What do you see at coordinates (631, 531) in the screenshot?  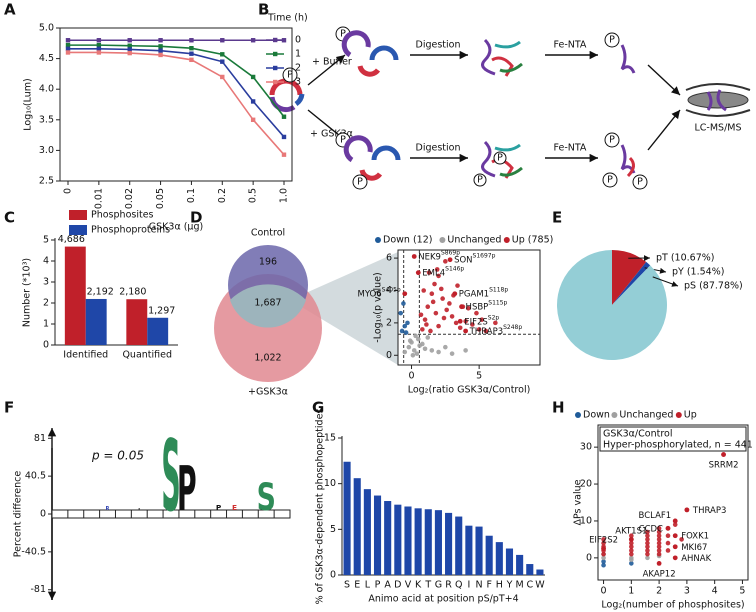 I see `annotation: AKT1S1` at bounding box center [631, 531].